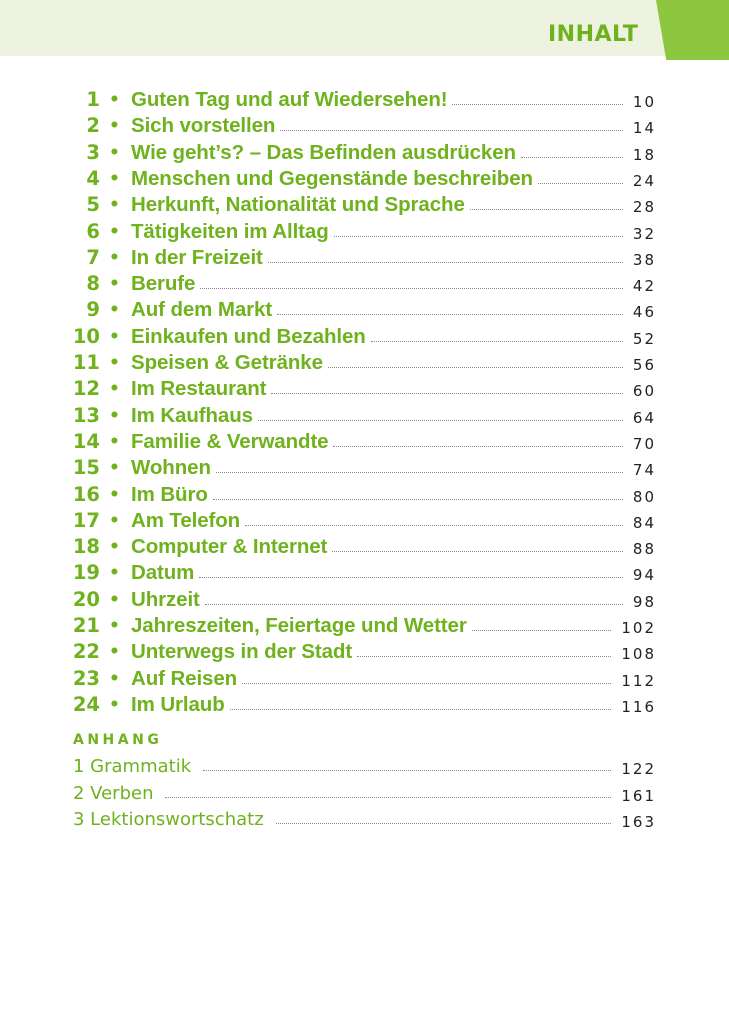 Image resolution: width=729 pixels, height=1020 pixels. I want to click on appendix-label: 1 Grammatik, so click(132, 766).